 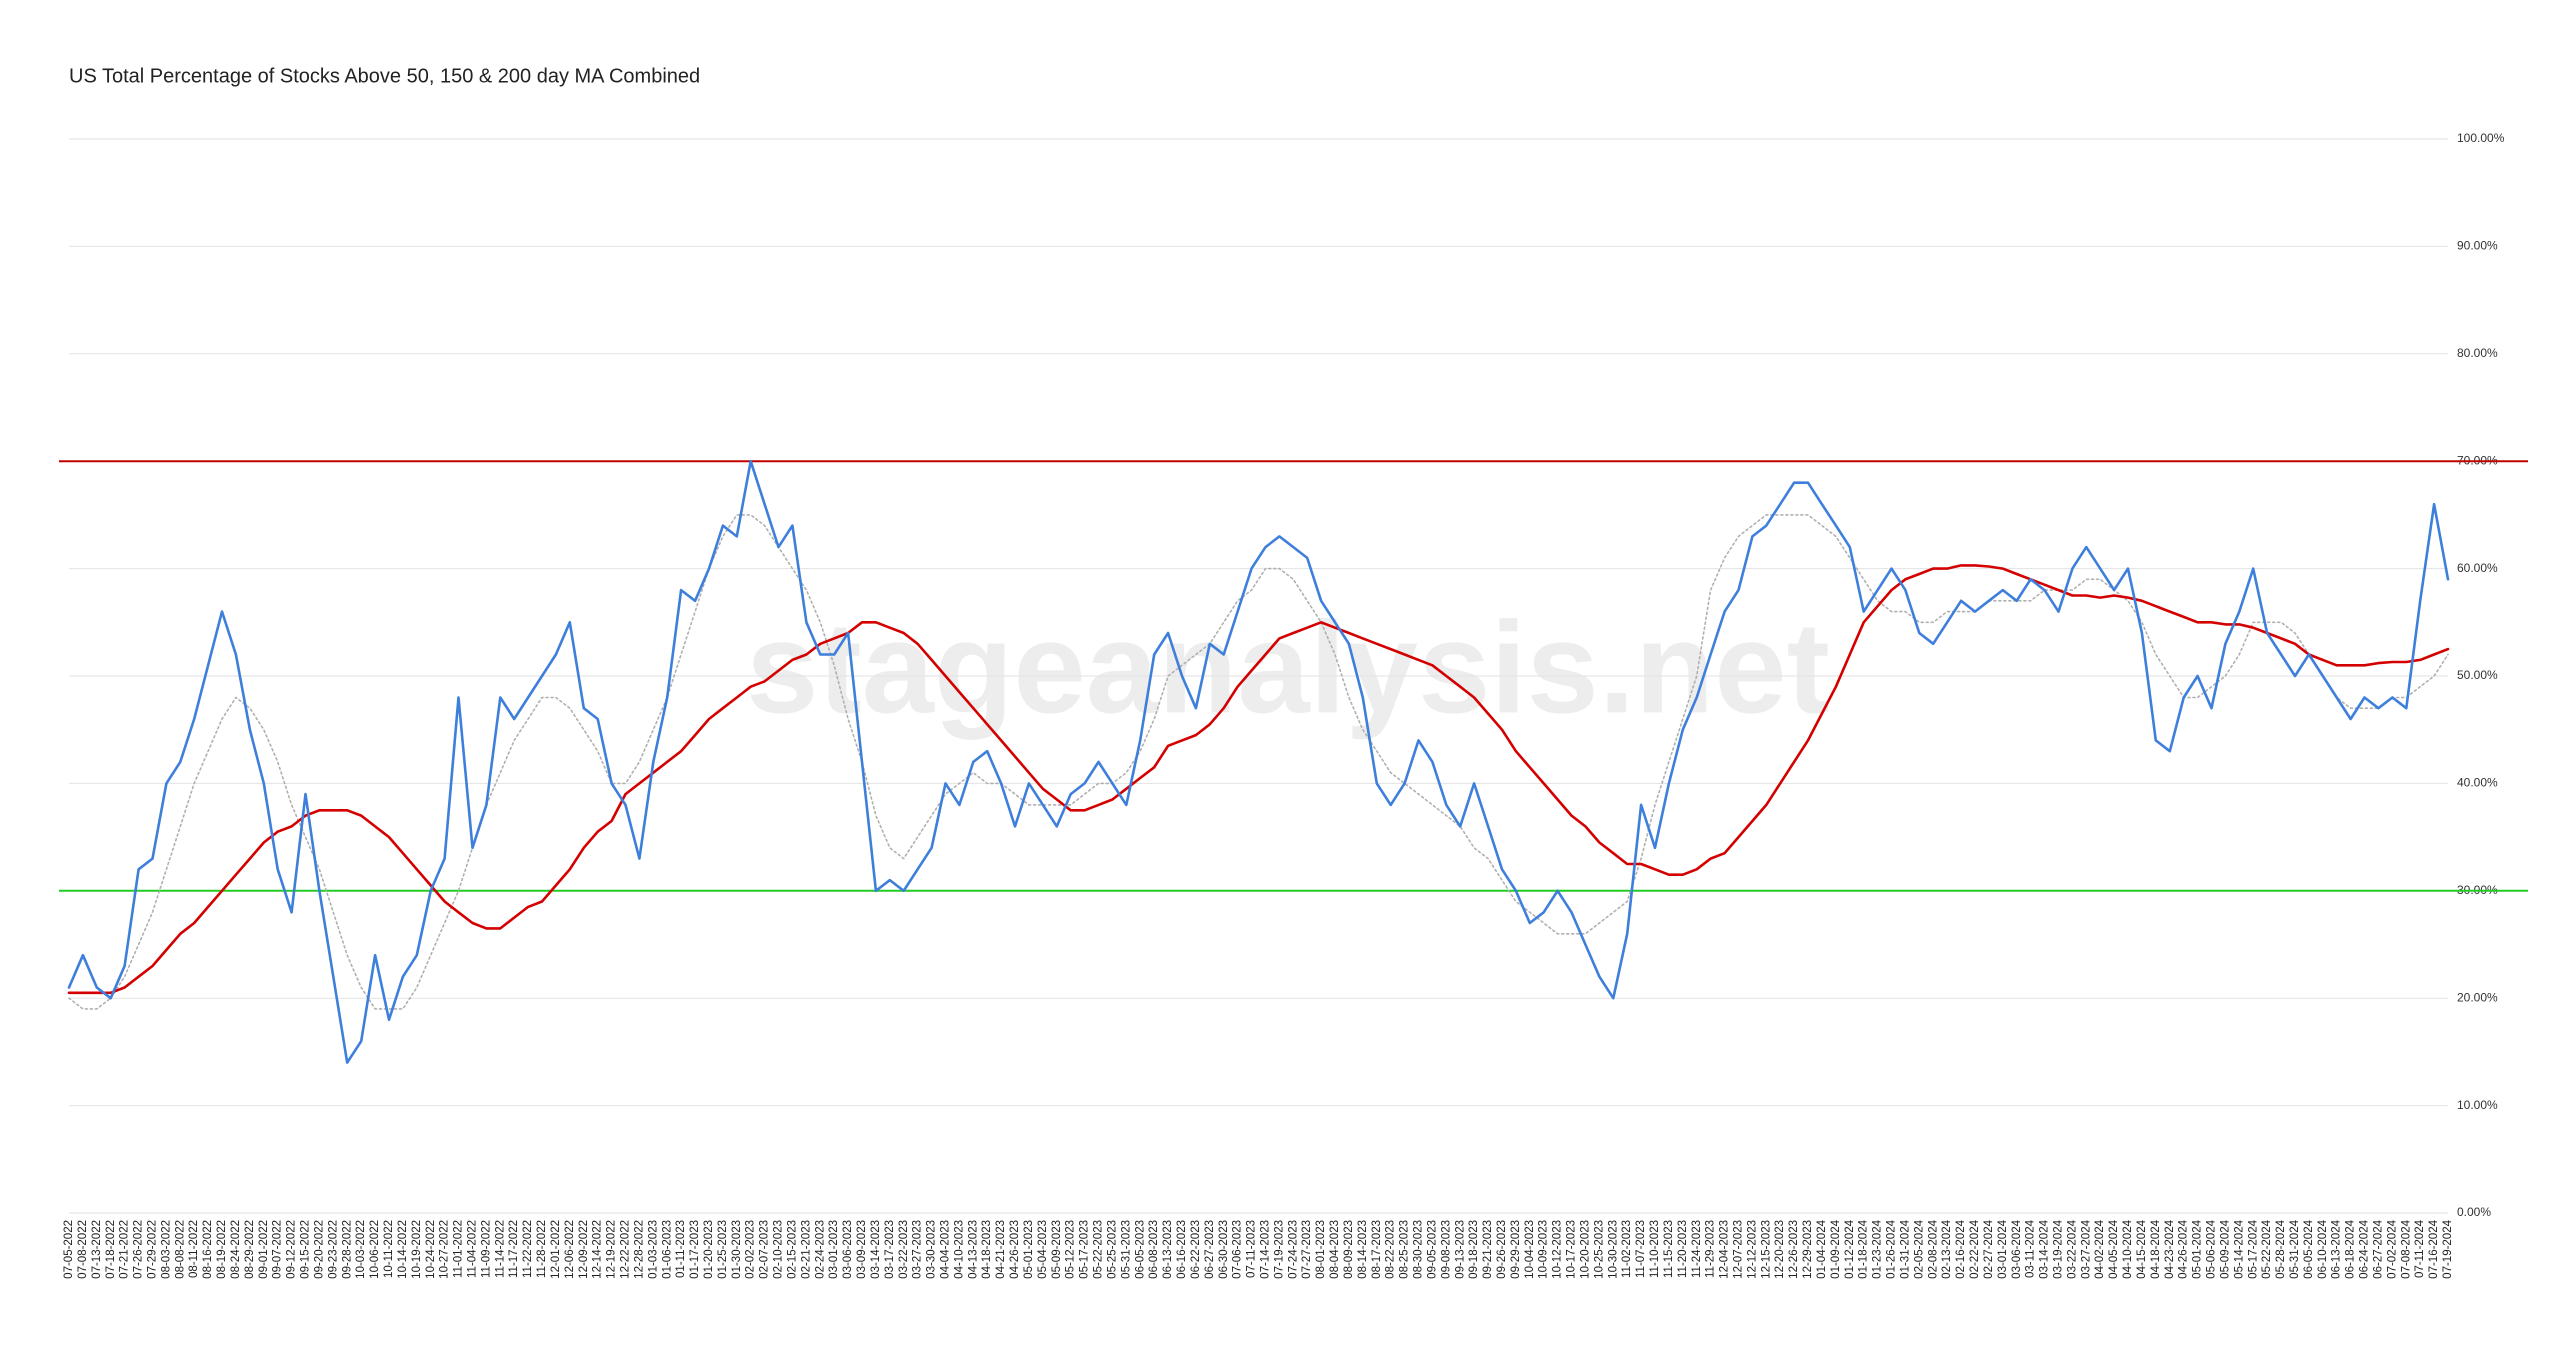 What do you see at coordinates (111, 1249) in the screenshot?
I see `x-tick-label: 07-18-2022` at bounding box center [111, 1249].